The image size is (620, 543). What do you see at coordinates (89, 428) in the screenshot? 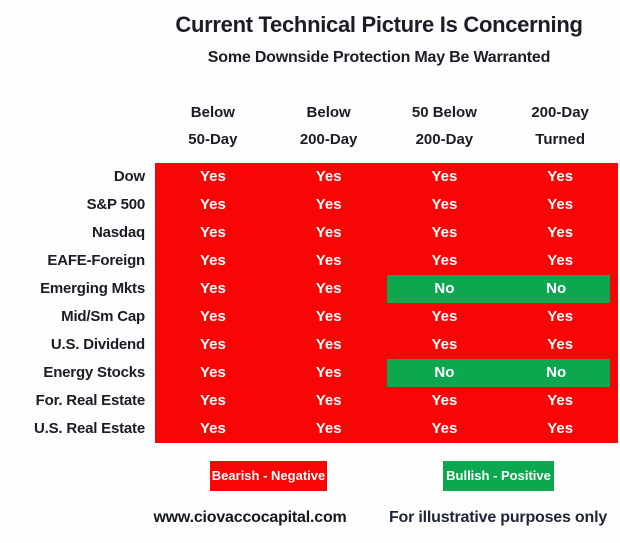
I see `row-label: U.S. Real Estate` at bounding box center [89, 428].